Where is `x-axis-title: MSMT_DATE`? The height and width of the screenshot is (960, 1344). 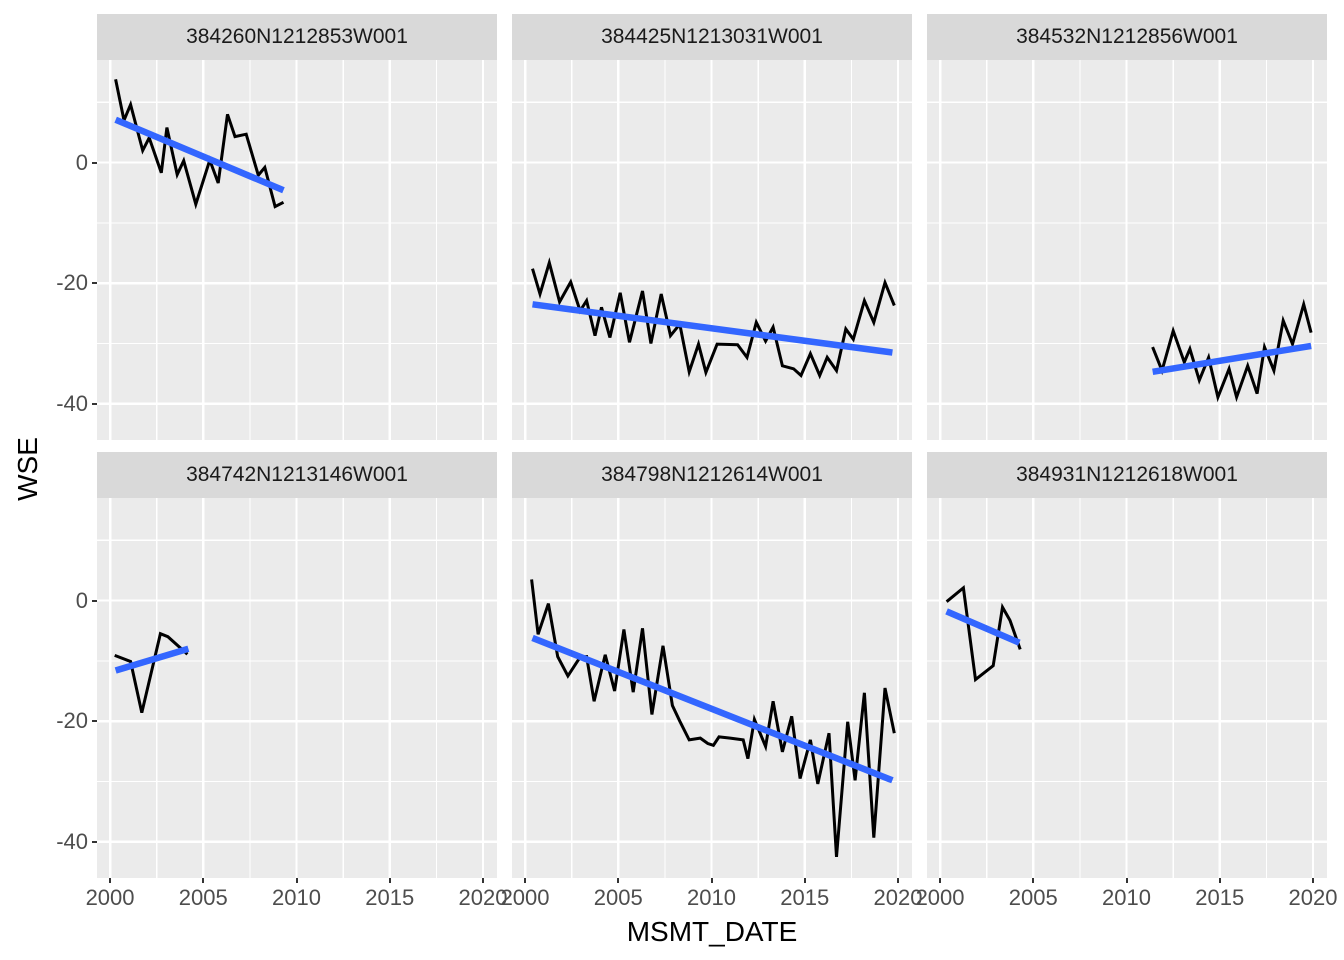 x-axis-title: MSMT_DATE is located at coordinates (712, 931).